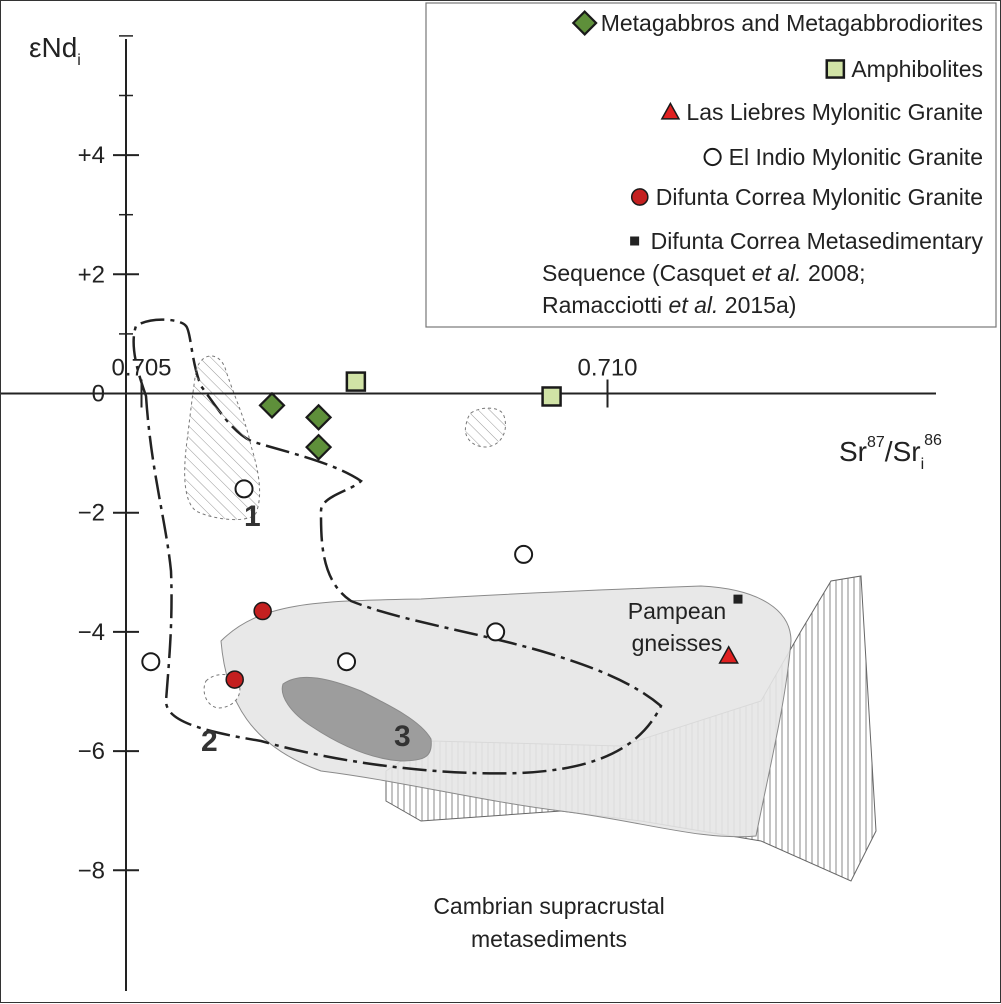  I want to click on legend-label-1: Amphibolites, so click(917, 69).